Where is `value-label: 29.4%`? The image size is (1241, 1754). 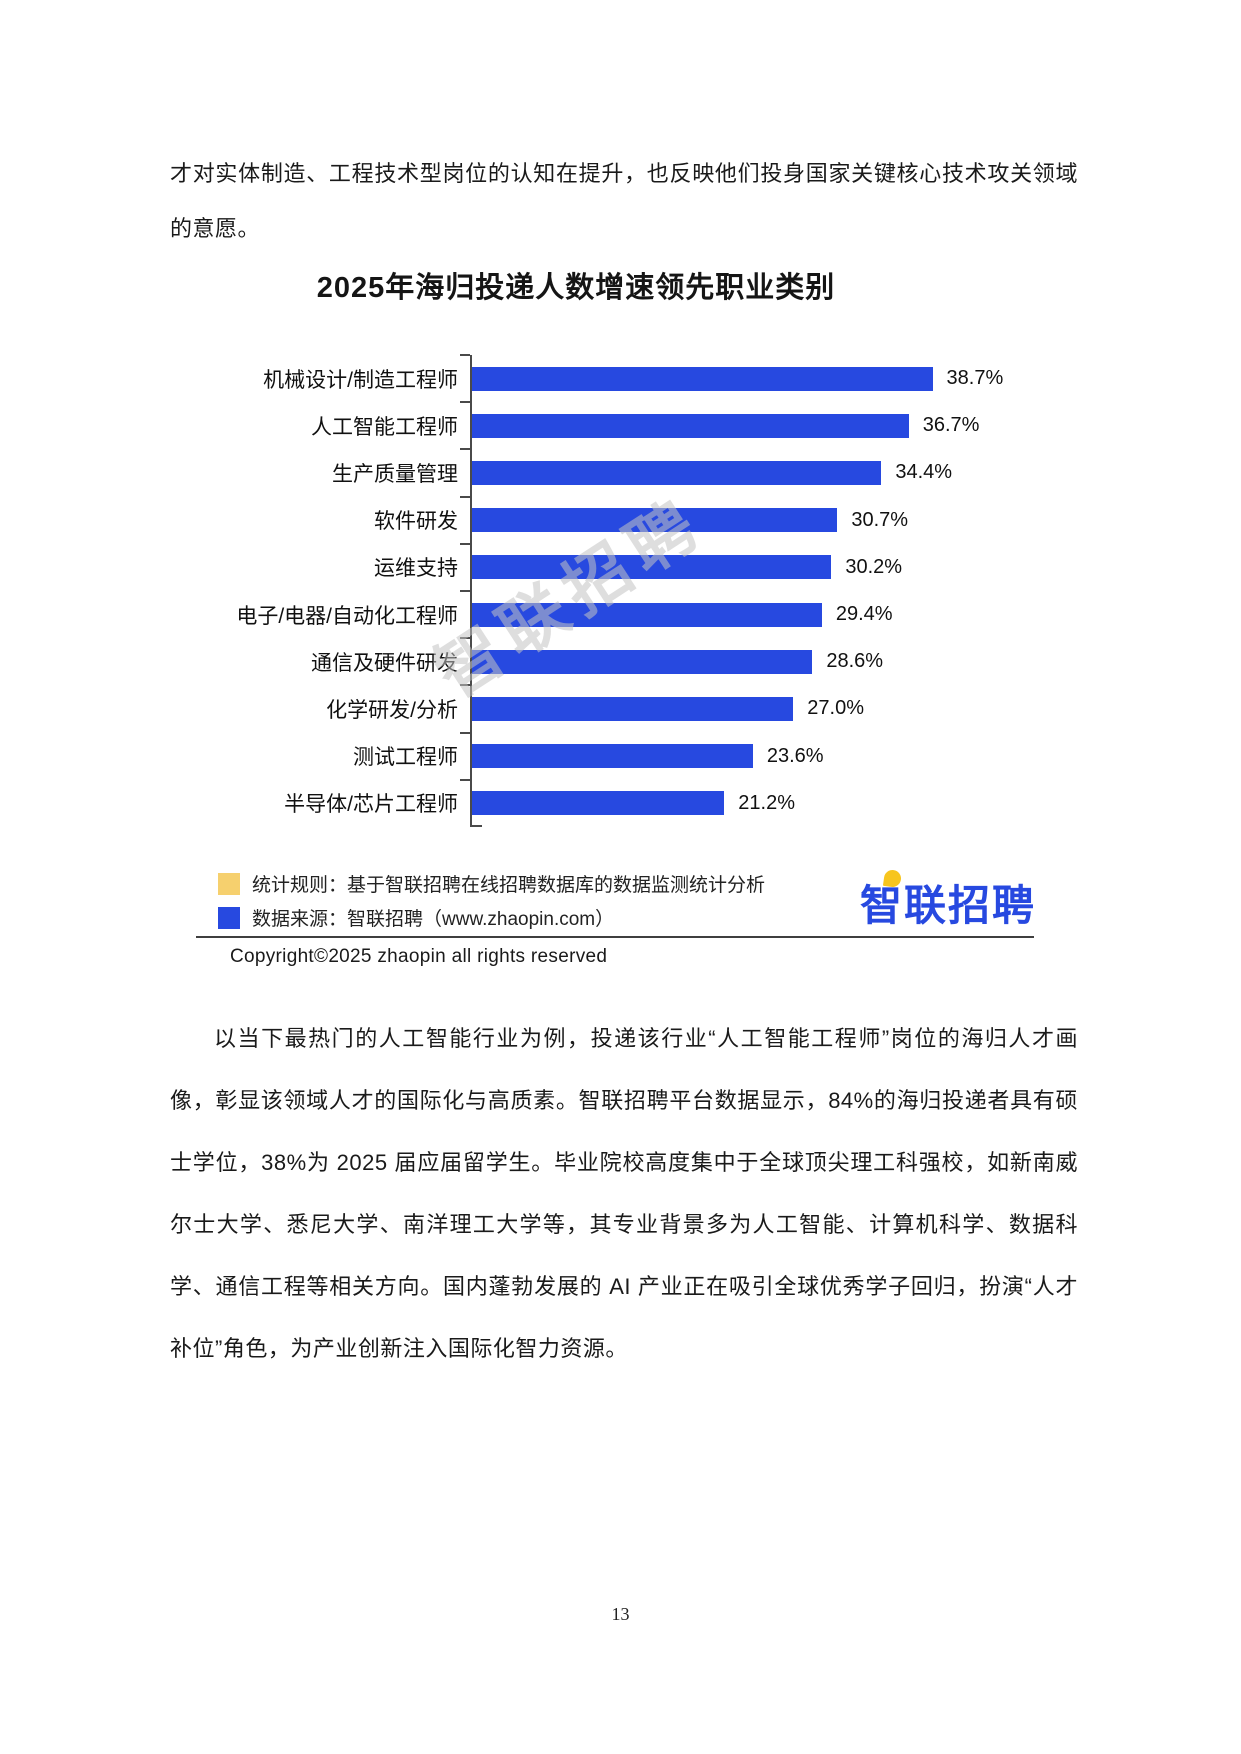
value-label: 29.4% is located at coordinates (864, 614).